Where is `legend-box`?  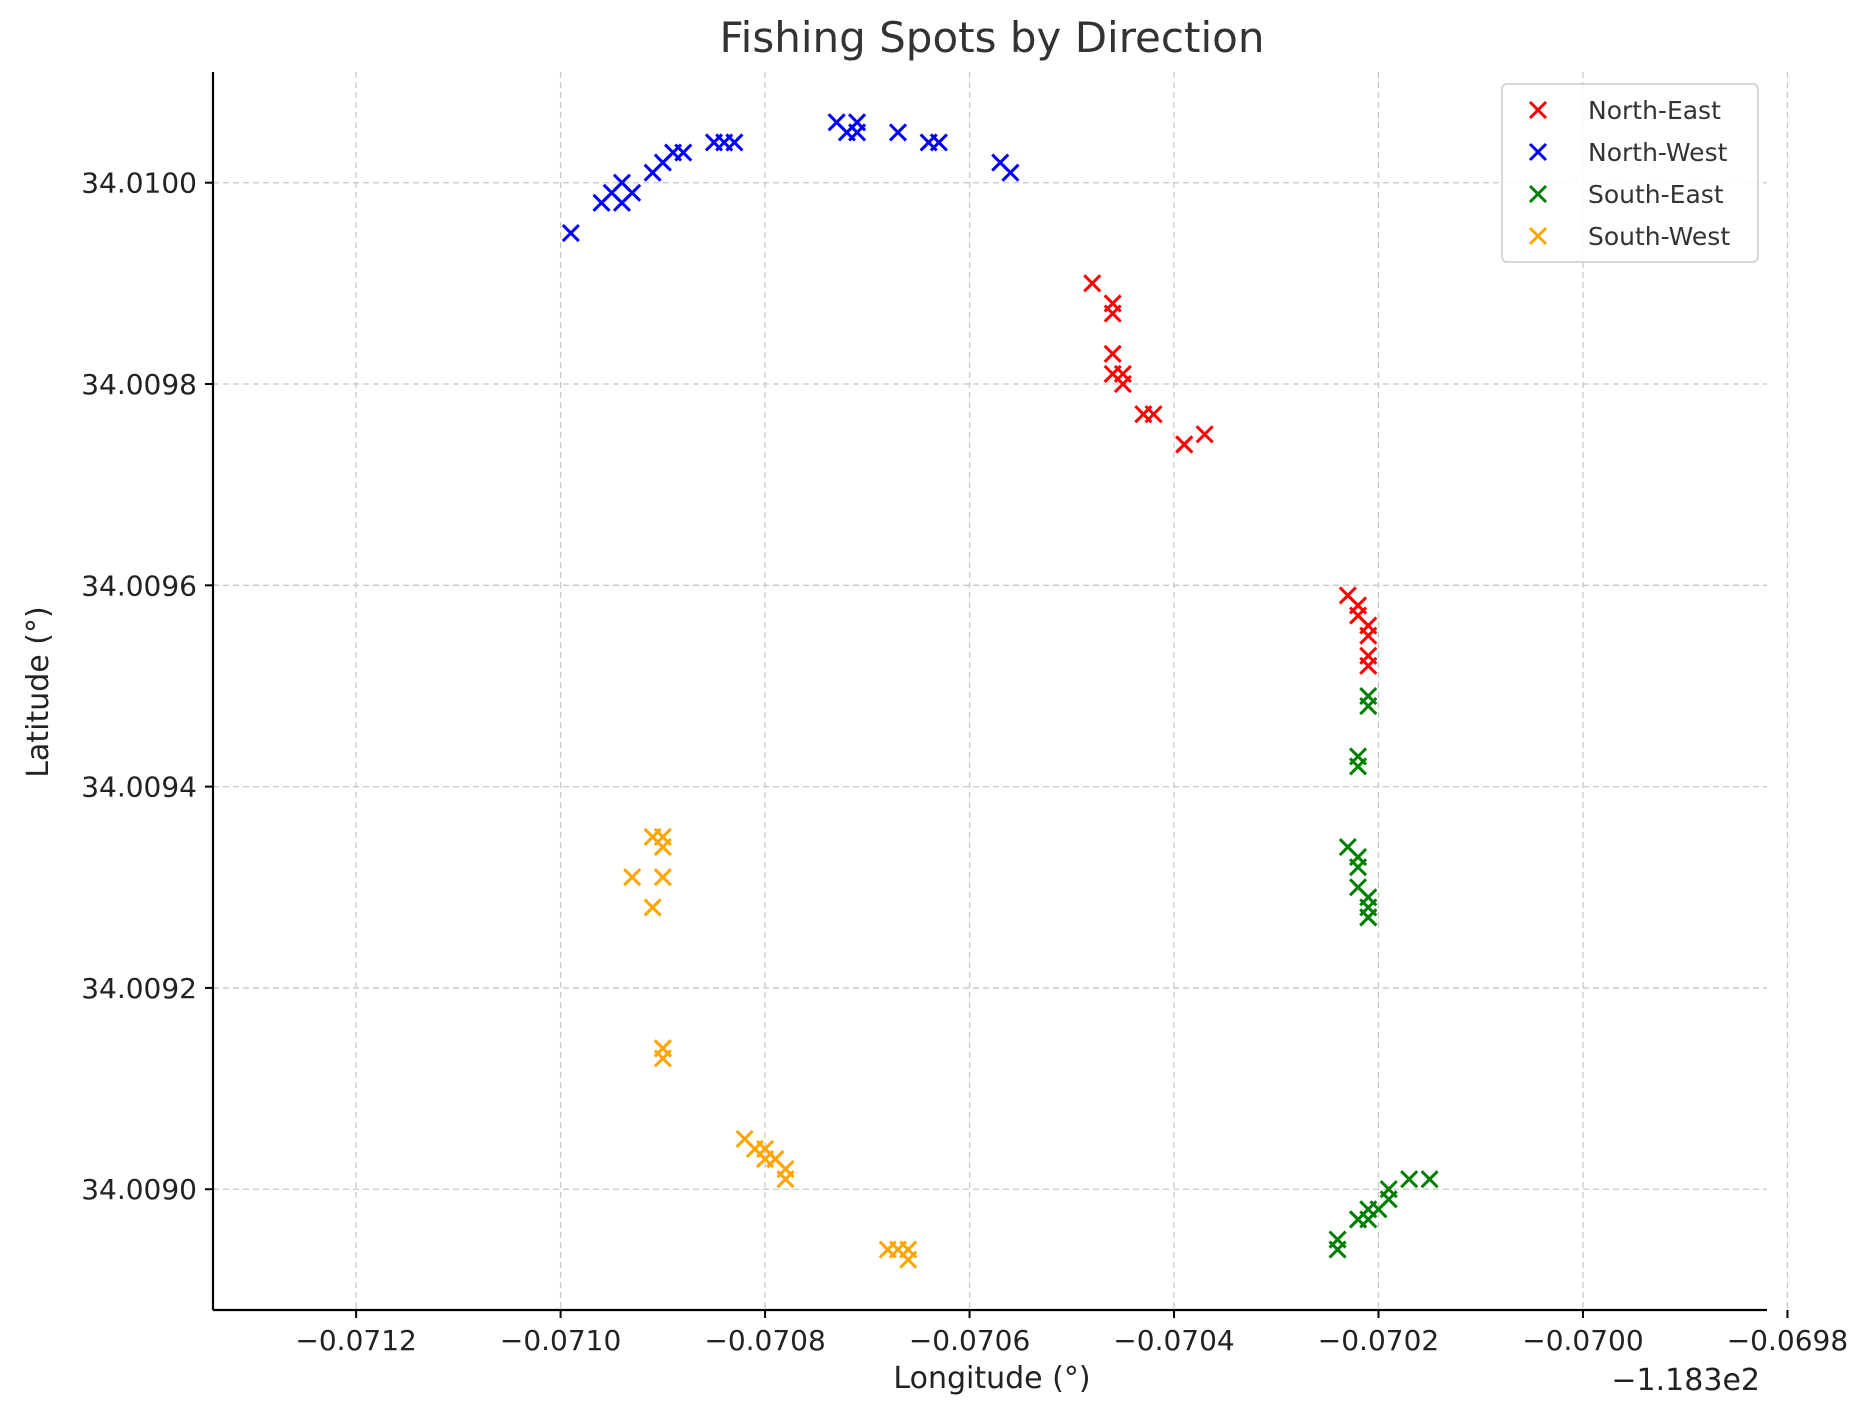
legend-box is located at coordinates (1630, 173).